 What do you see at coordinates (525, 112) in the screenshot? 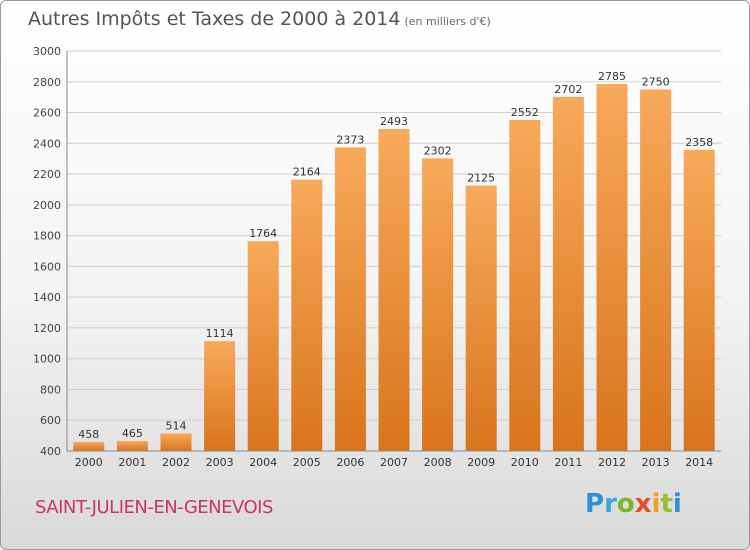
I see `bar-value-label: 2552` at bounding box center [525, 112].